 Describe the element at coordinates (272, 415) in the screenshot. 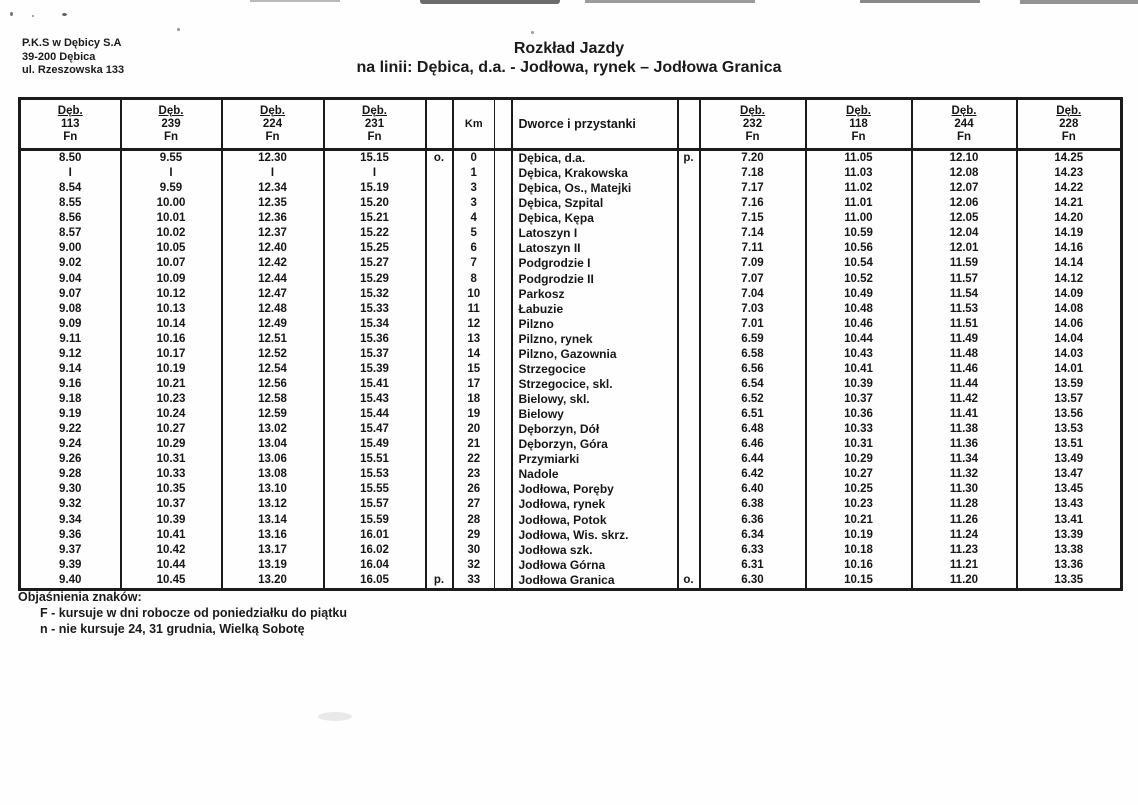

I see `time-cell: 12.59` at that location.